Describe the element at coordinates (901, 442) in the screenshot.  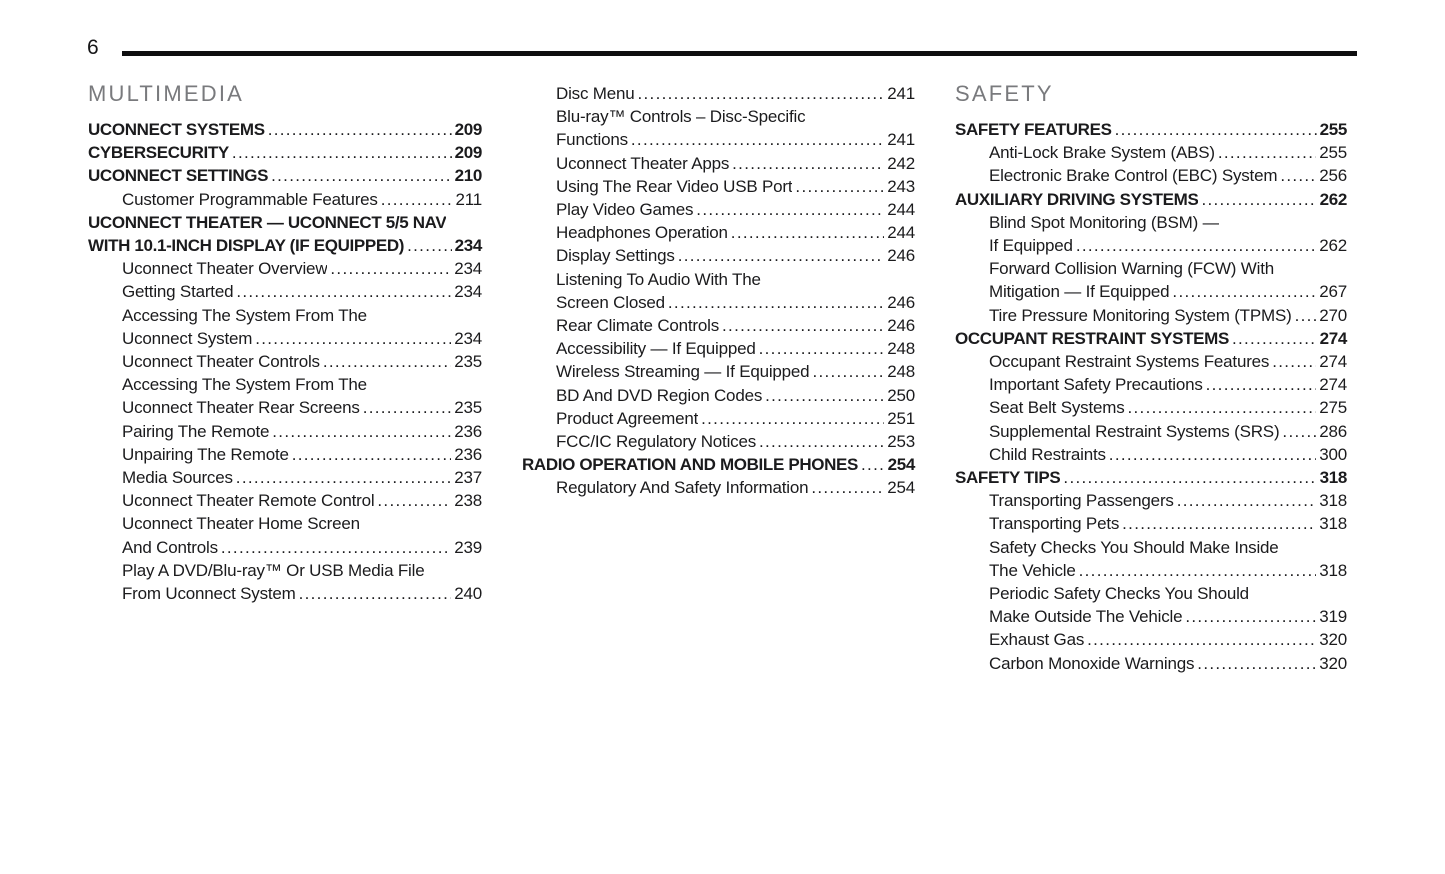
I see `toc-entry-page: 253` at that location.